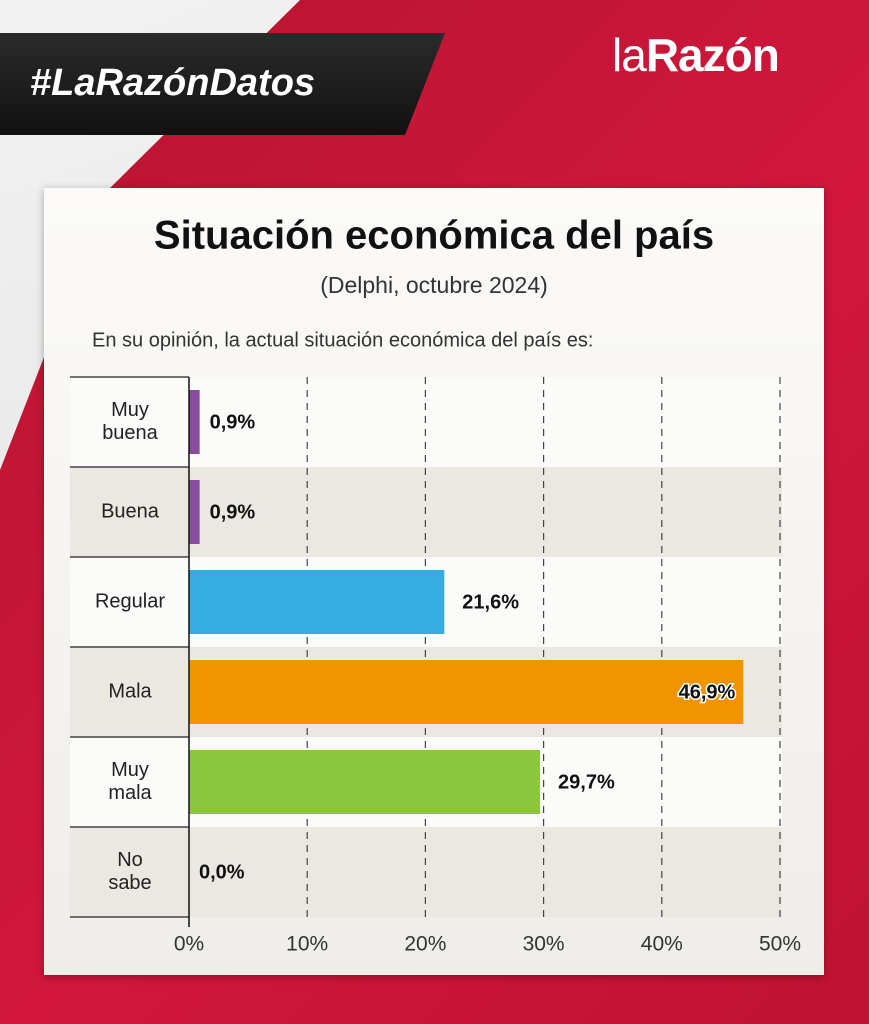 The height and width of the screenshot is (1024, 869). Describe the element at coordinates (222, 872) in the screenshot. I see `value-label: 0,0%` at that location.